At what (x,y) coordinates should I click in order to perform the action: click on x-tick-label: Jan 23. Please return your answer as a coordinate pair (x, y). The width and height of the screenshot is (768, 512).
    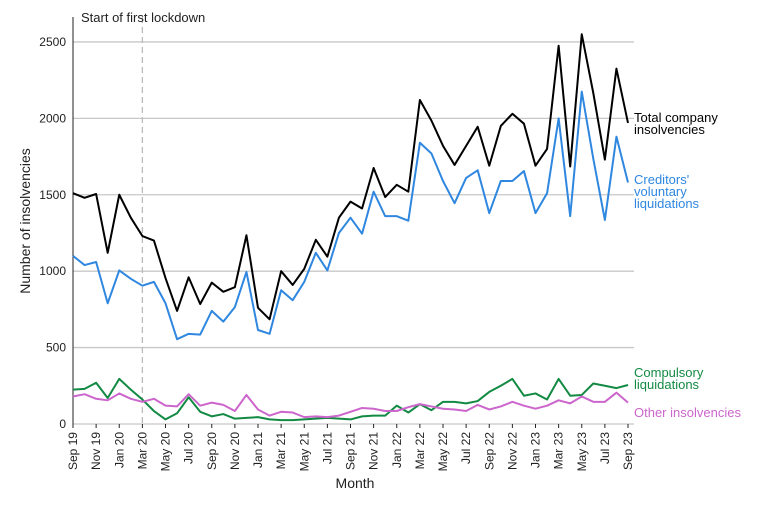
    Looking at the image, I should click on (536, 450).